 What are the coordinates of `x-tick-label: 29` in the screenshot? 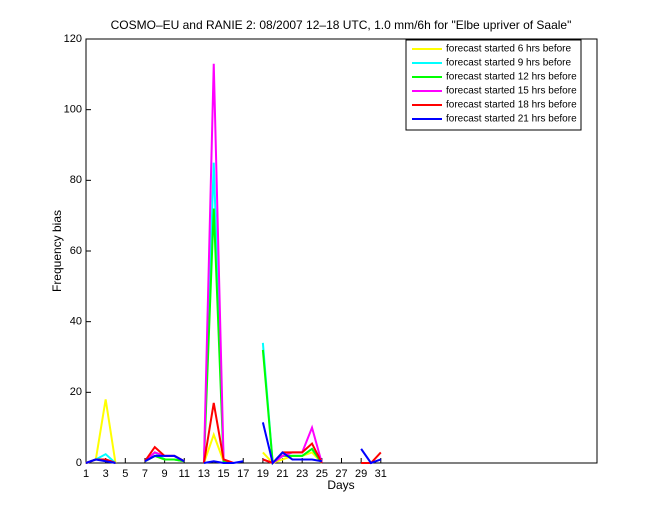 It's located at (361, 474).